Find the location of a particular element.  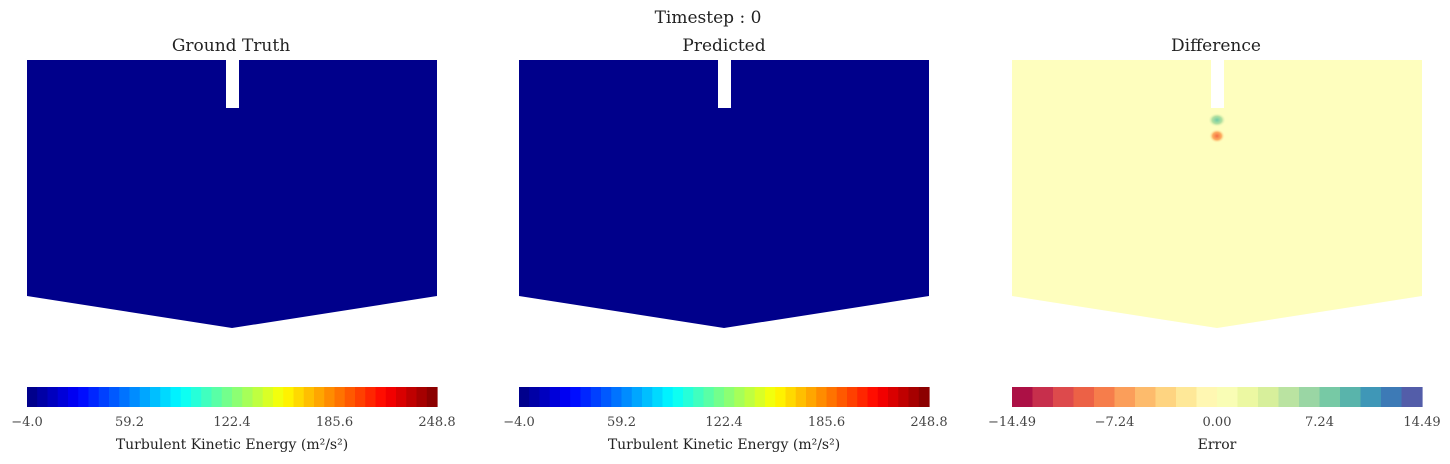

error-blob-negative is located at coordinates (1217, 136).